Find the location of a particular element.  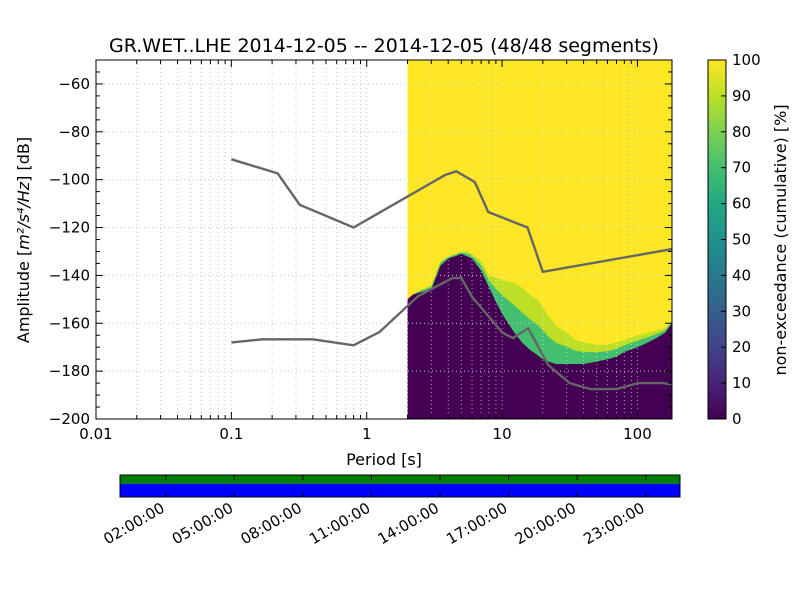

time-tick-label: 20:00:00 is located at coordinates (545, 523).